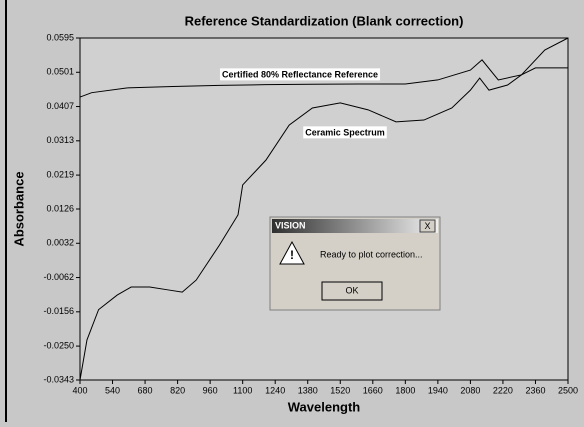  What do you see at coordinates (503, 390) in the screenshot?
I see `x-tick-label: 2220` at bounding box center [503, 390].